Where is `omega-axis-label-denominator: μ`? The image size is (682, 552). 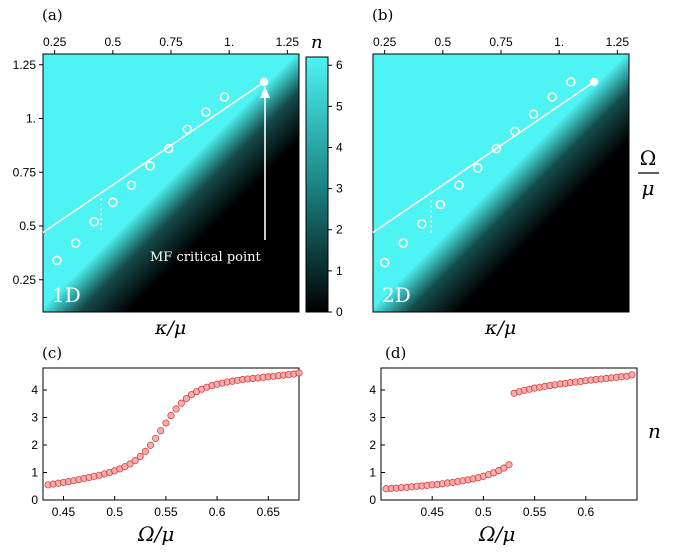
omega-axis-label-denominator: μ is located at coordinates (648, 188).